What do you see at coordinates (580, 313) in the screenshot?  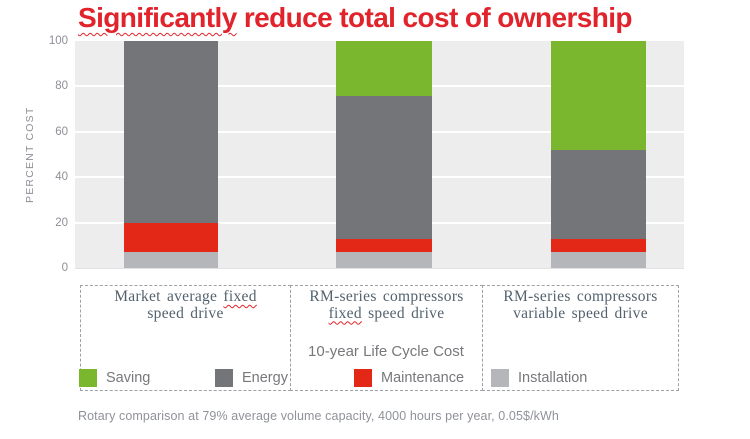 I see `category-label-line: variable speed drive` at bounding box center [580, 313].